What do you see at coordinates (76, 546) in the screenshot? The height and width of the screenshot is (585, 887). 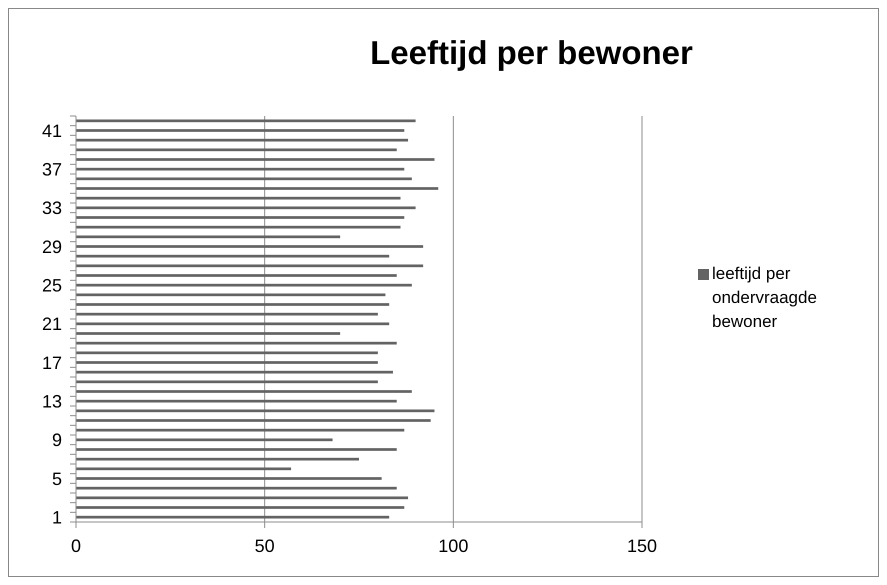 I see `x-tick-label: 0` at bounding box center [76, 546].